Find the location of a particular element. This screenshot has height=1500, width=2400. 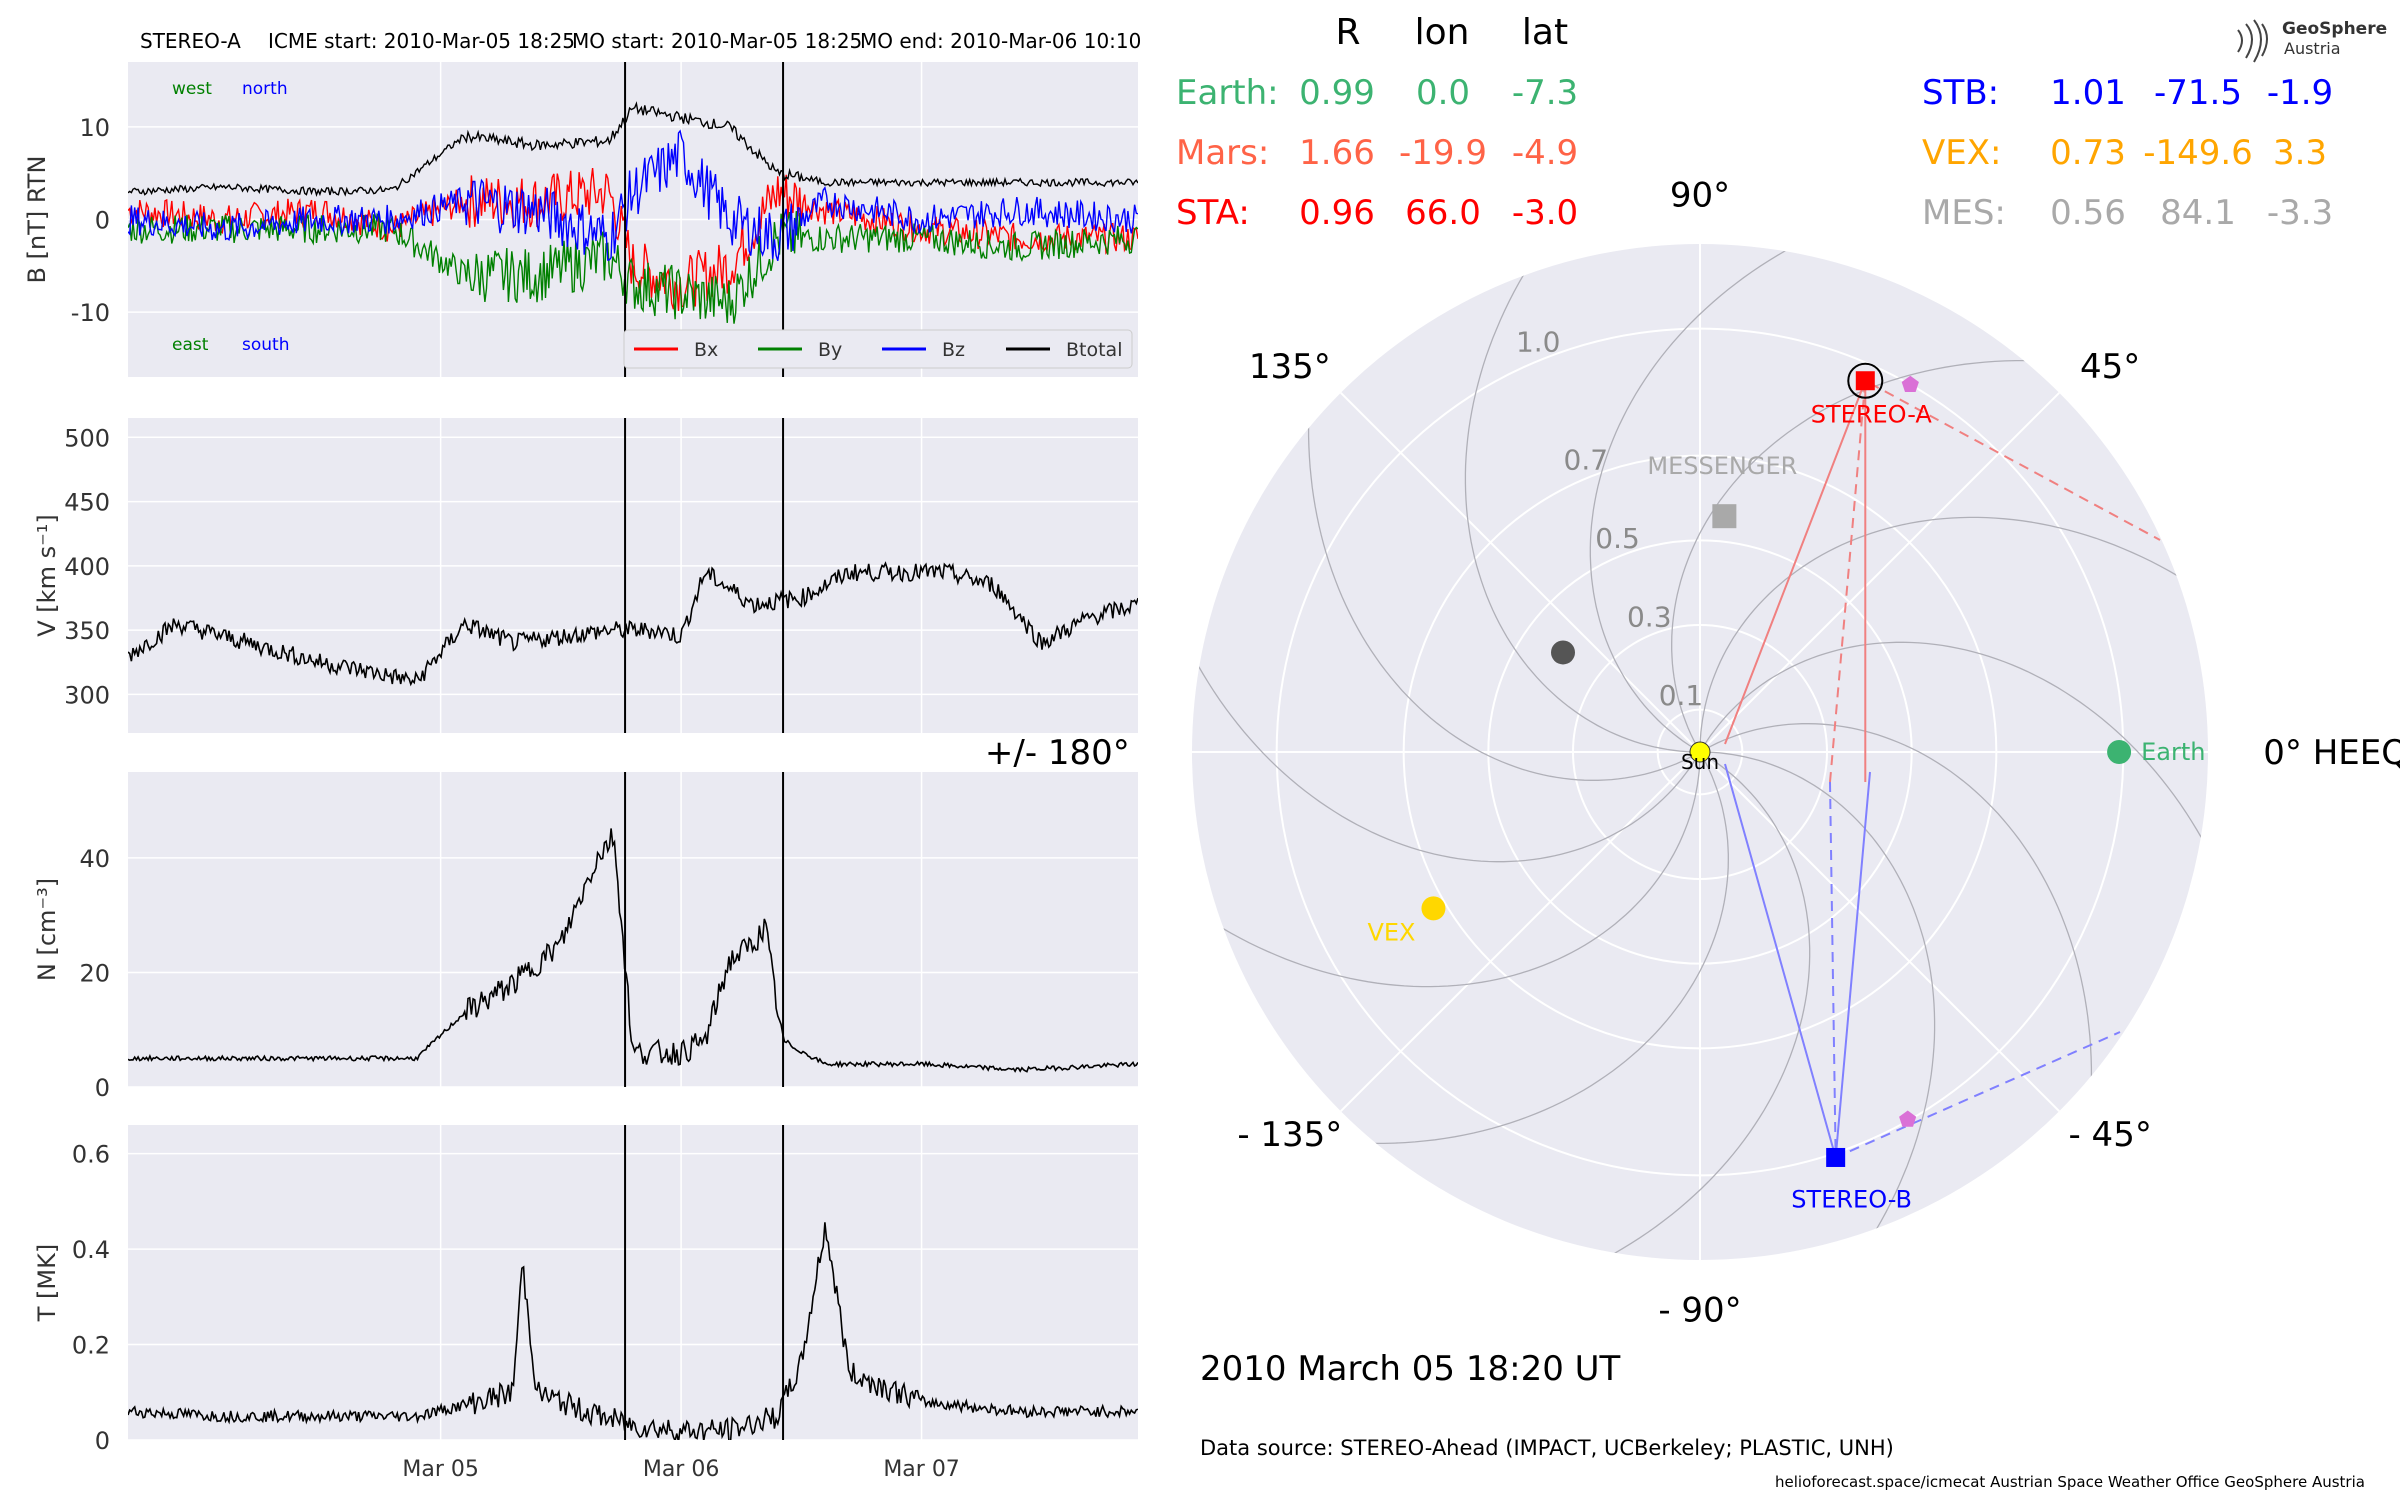

legend: Bx By Bz Btotal is located at coordinates (878, 349).